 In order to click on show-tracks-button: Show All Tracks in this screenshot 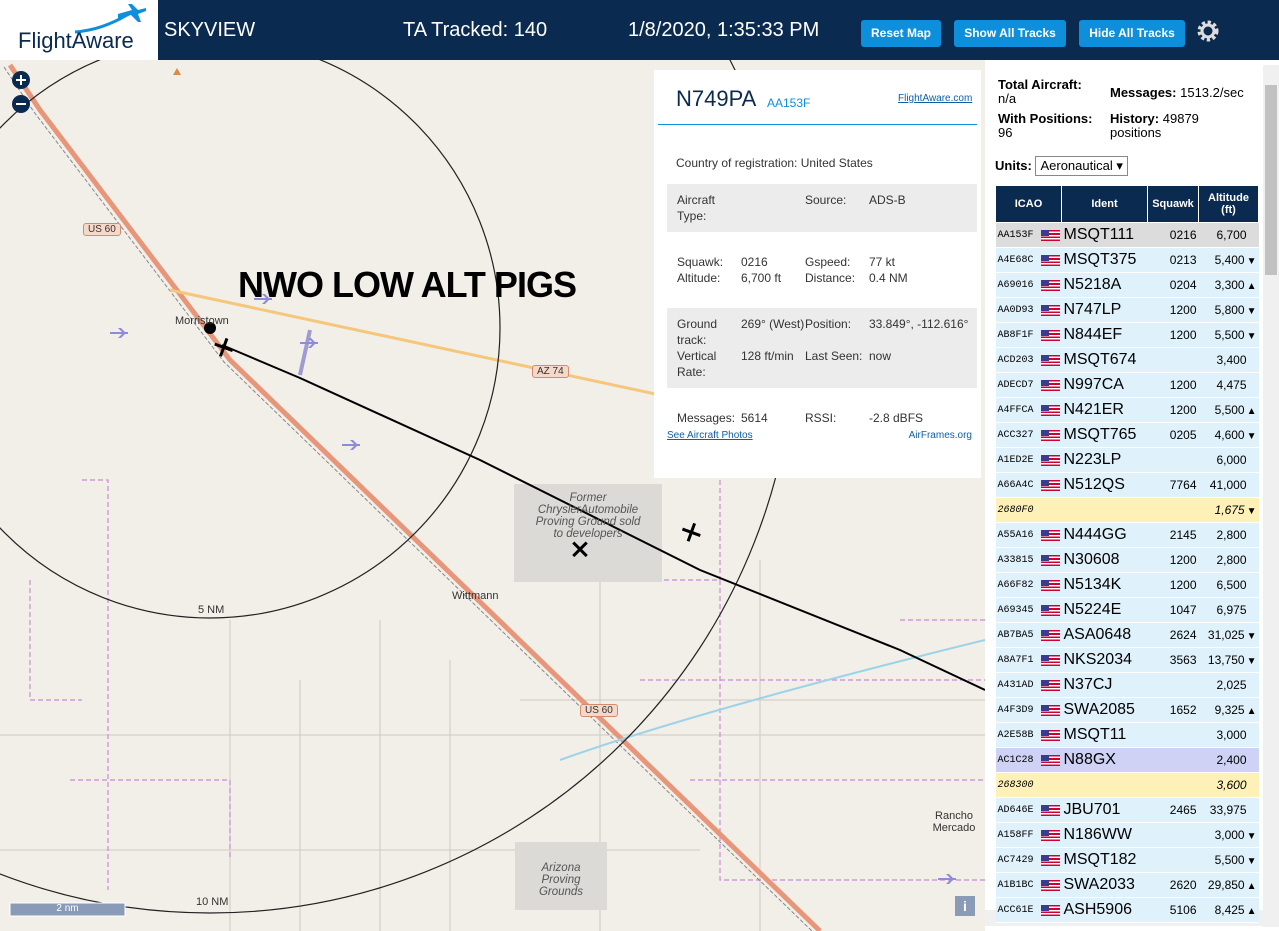, I will do `click(1010, 33)`.